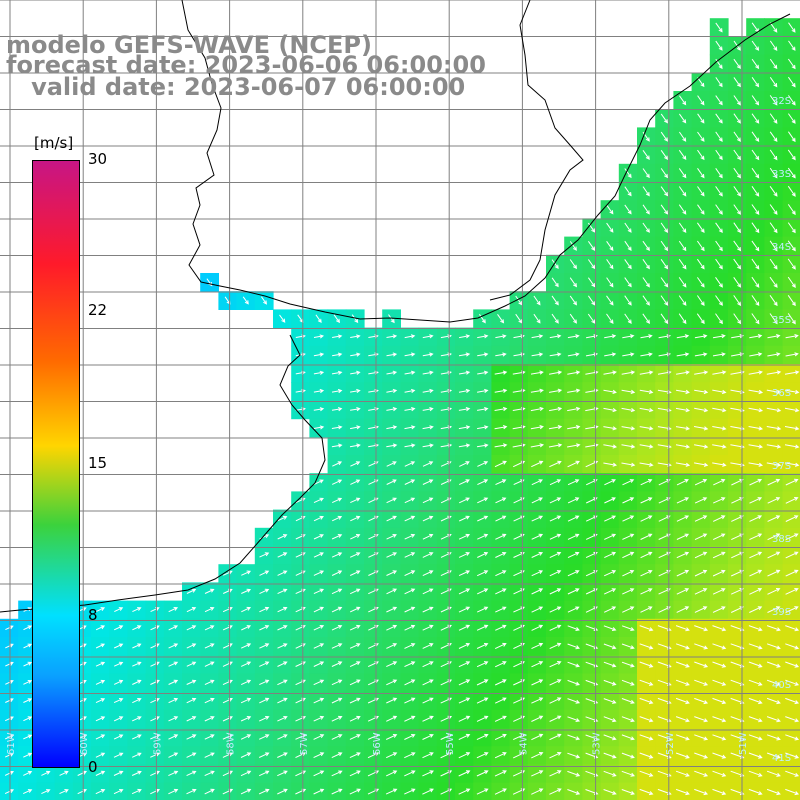  I want to click on colorbar-tick-15: 15, so click(98, 463).